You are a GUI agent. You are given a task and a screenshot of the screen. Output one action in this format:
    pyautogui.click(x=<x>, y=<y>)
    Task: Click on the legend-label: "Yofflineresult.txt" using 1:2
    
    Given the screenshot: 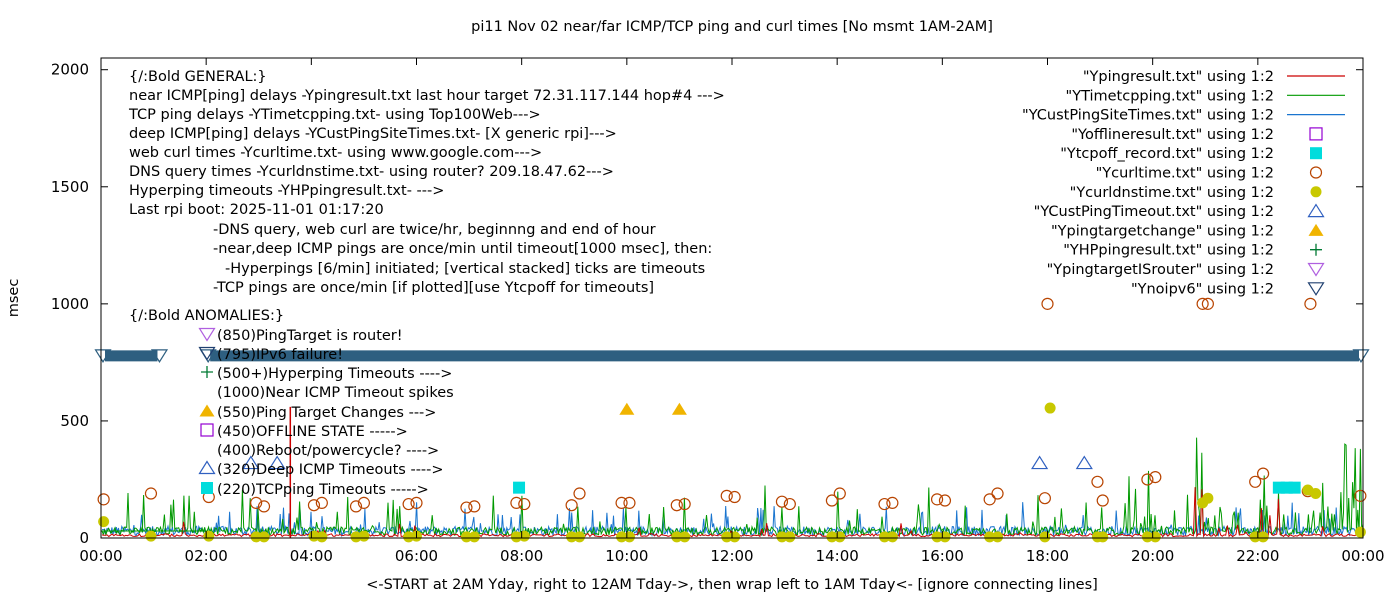 What is the action you would take?
    pyautogui.click(x=1172, y=135)
    